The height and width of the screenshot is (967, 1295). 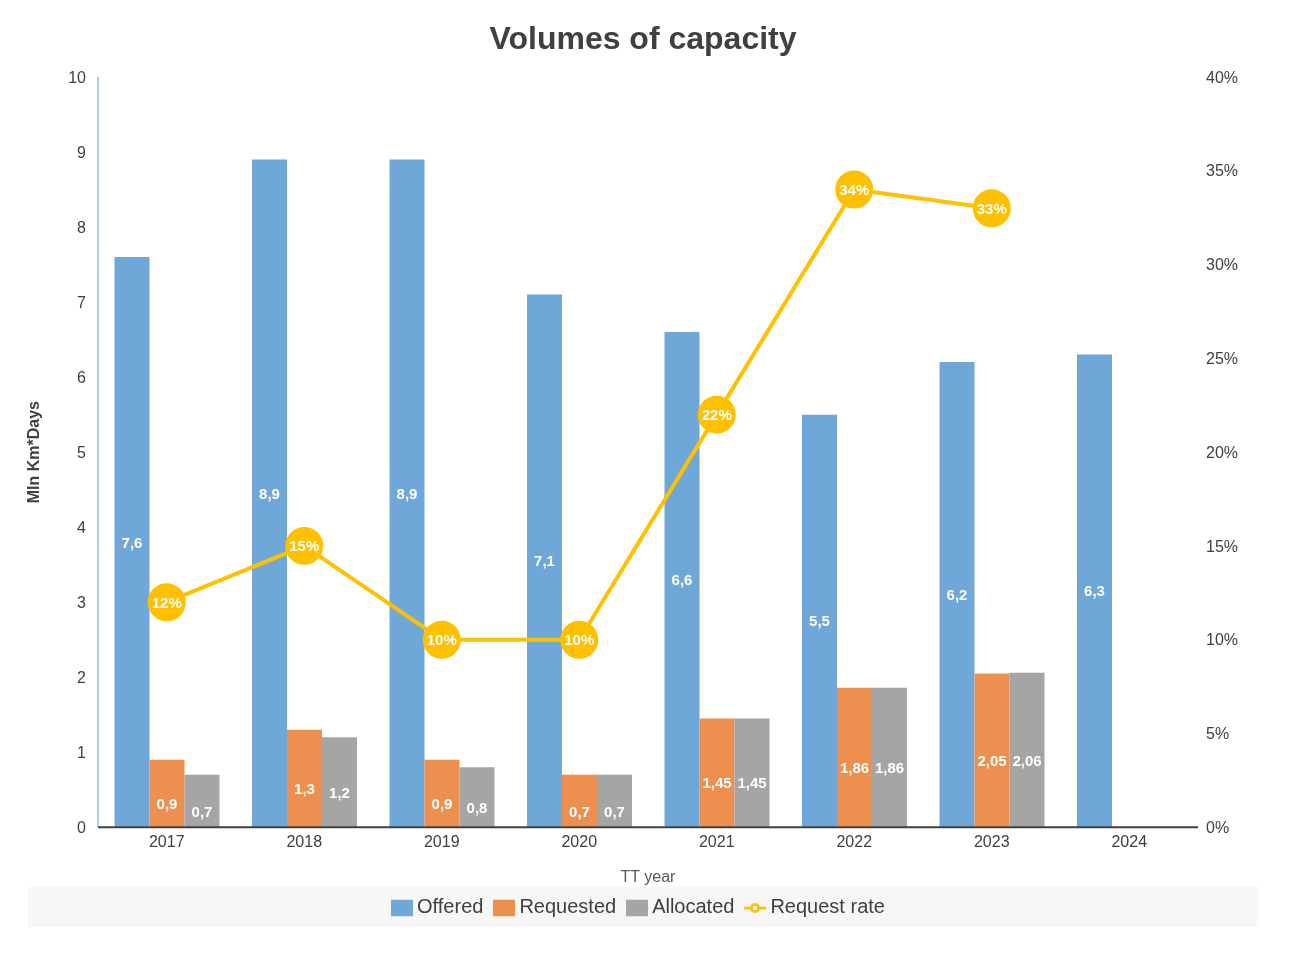 I want to click on data-label: 6,6, so click(x=682, y=580).